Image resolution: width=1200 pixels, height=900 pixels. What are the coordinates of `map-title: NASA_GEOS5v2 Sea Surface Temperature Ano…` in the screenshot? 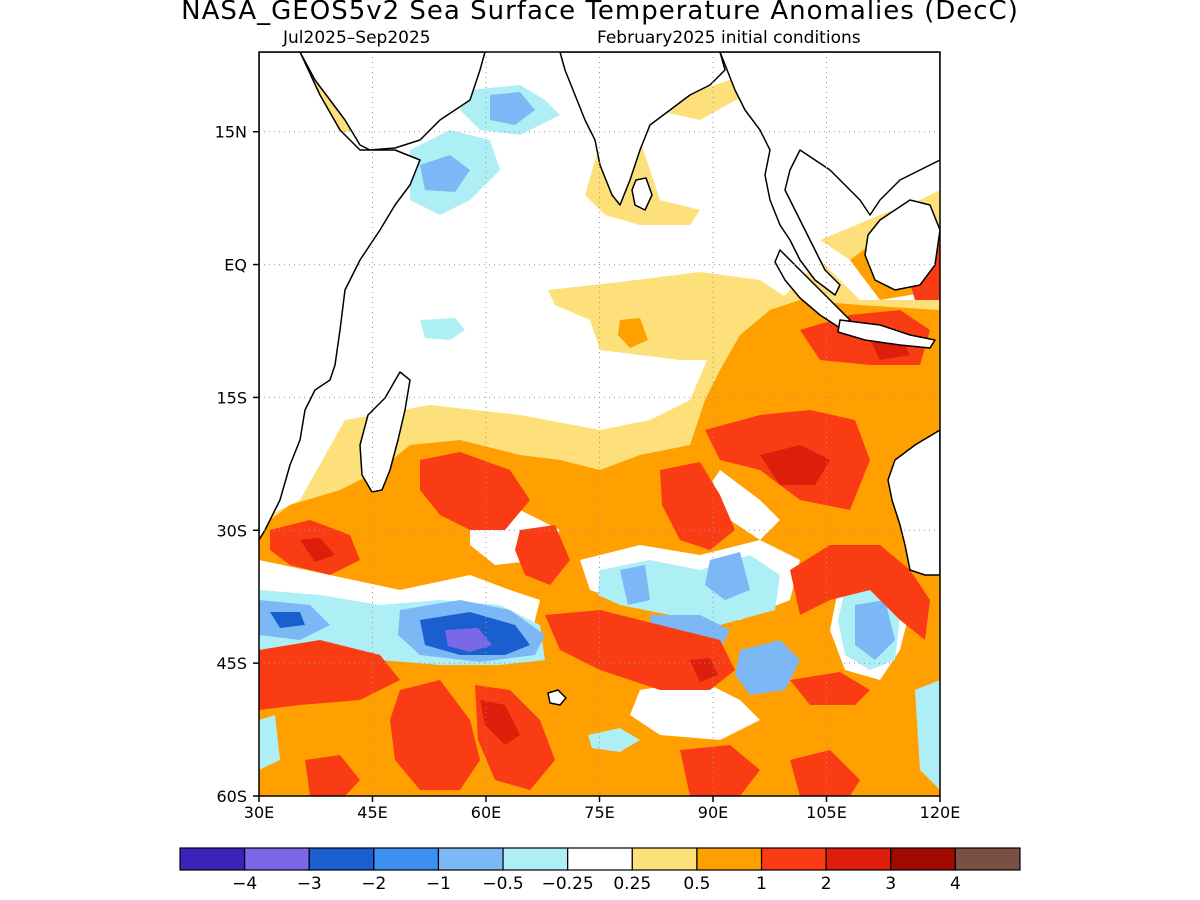 It's located at (600, 13).